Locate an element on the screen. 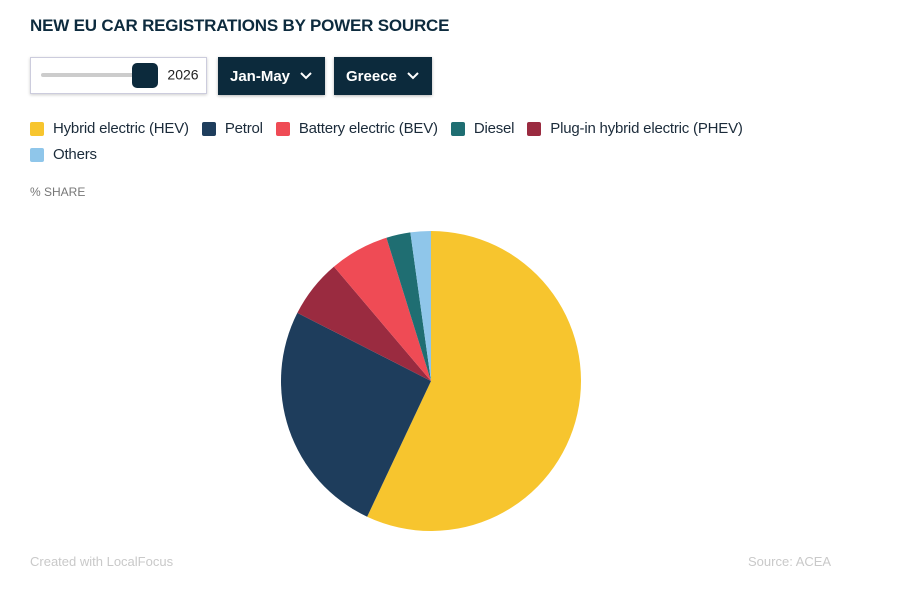 The height and width of the screenshot is (600, 902). legend-label: Hybrid electric (HEV) is located at coordinates (121, 128).